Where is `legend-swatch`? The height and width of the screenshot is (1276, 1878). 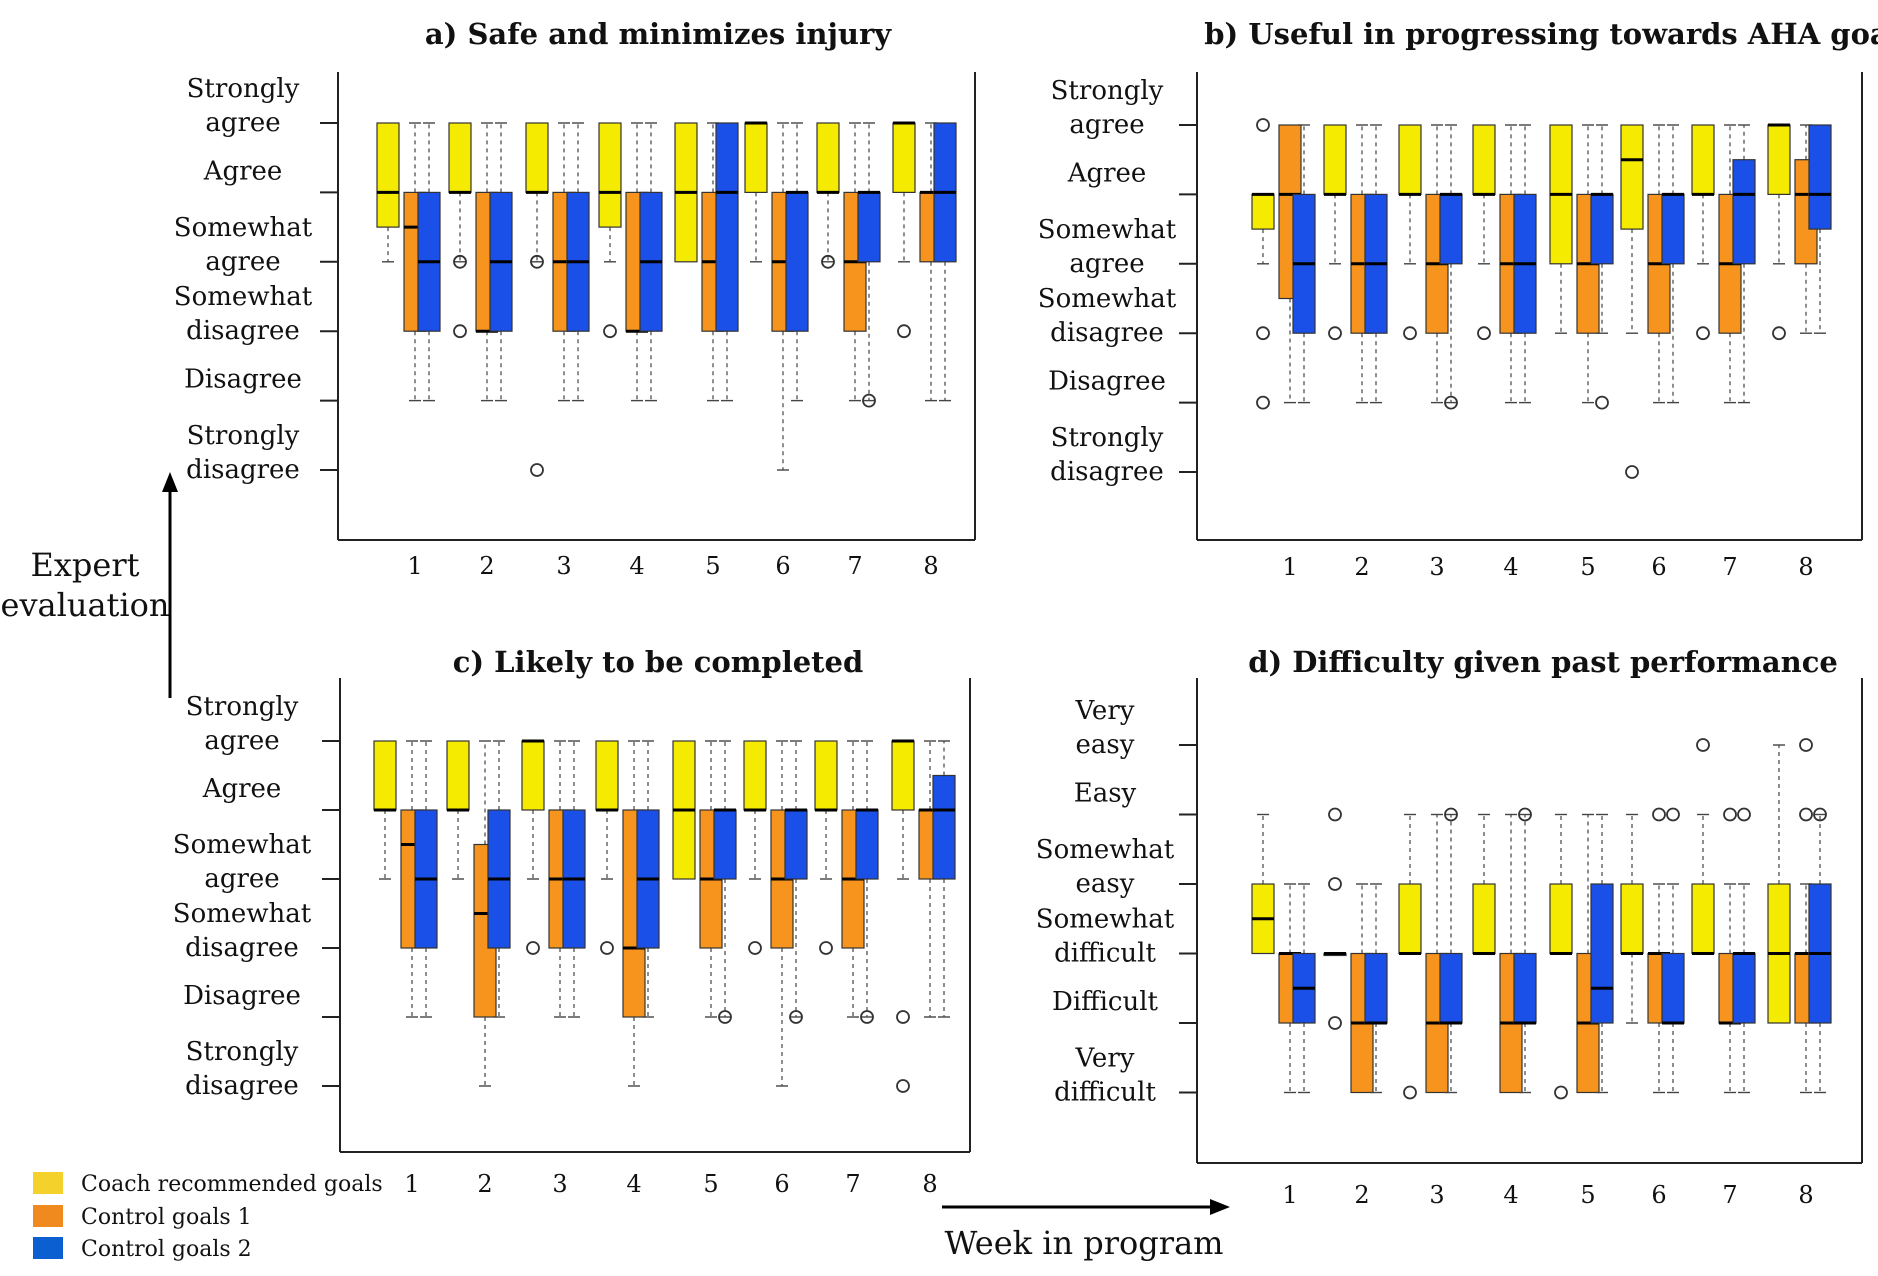
legend-swatch is located at coordinates (48, 1183).